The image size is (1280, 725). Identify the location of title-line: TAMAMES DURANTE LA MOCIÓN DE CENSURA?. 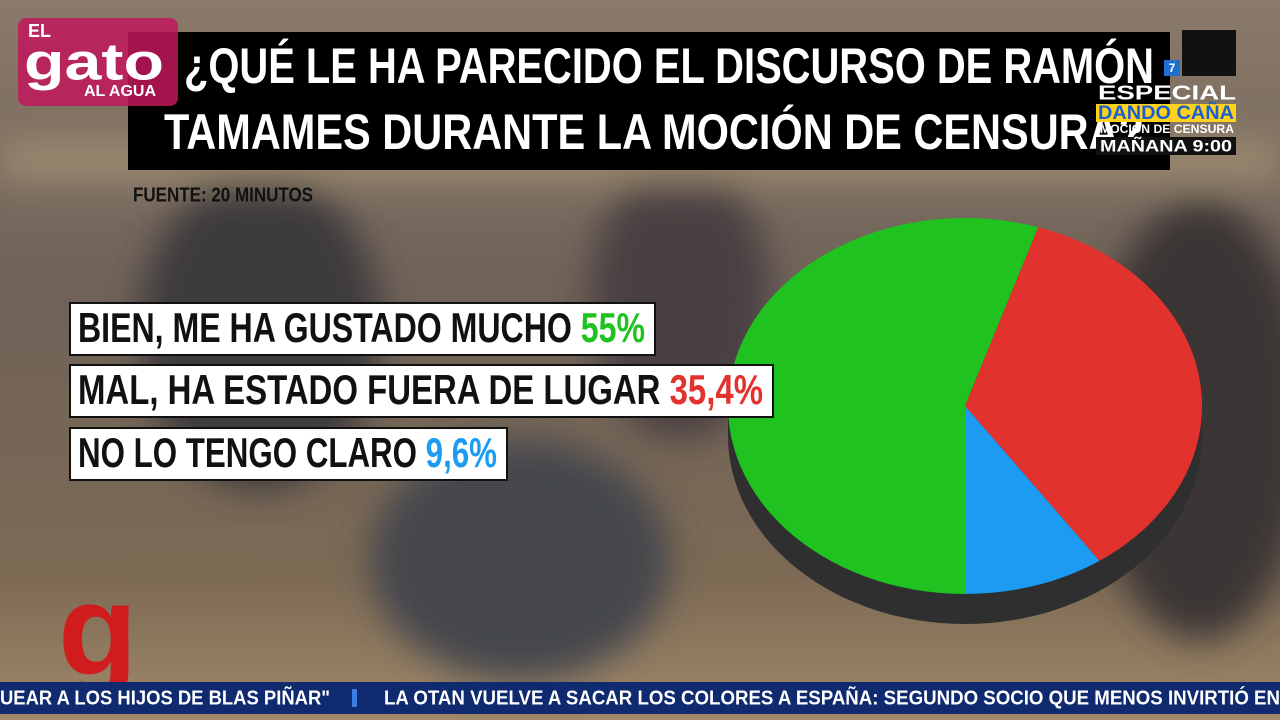
(654, 132).